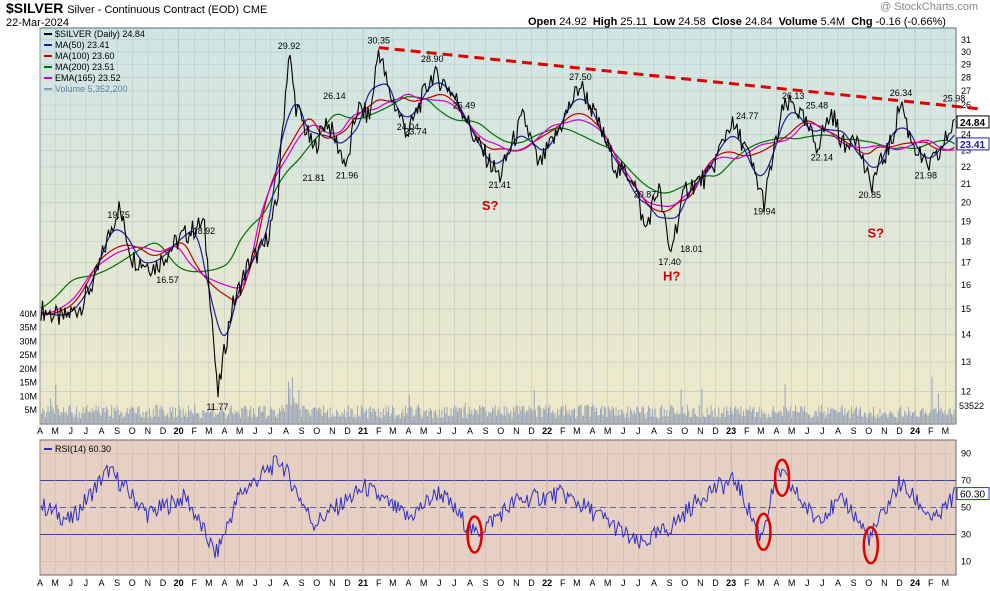 The width and height of the screenshot is (990, 591). Describe the element at coordinates (700, 431) in the screenshot. I see `x-tick-label: N` at that location.